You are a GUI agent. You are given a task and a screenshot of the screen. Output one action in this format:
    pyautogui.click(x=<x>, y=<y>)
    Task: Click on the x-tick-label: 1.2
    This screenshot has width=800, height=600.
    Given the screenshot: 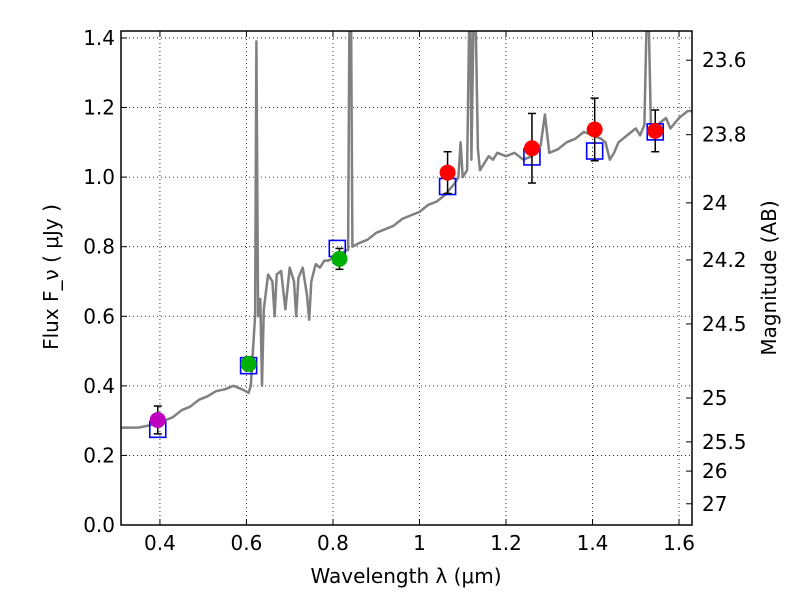 What is the action you would take?
    pyautogui.click(x=506, y=543)
    